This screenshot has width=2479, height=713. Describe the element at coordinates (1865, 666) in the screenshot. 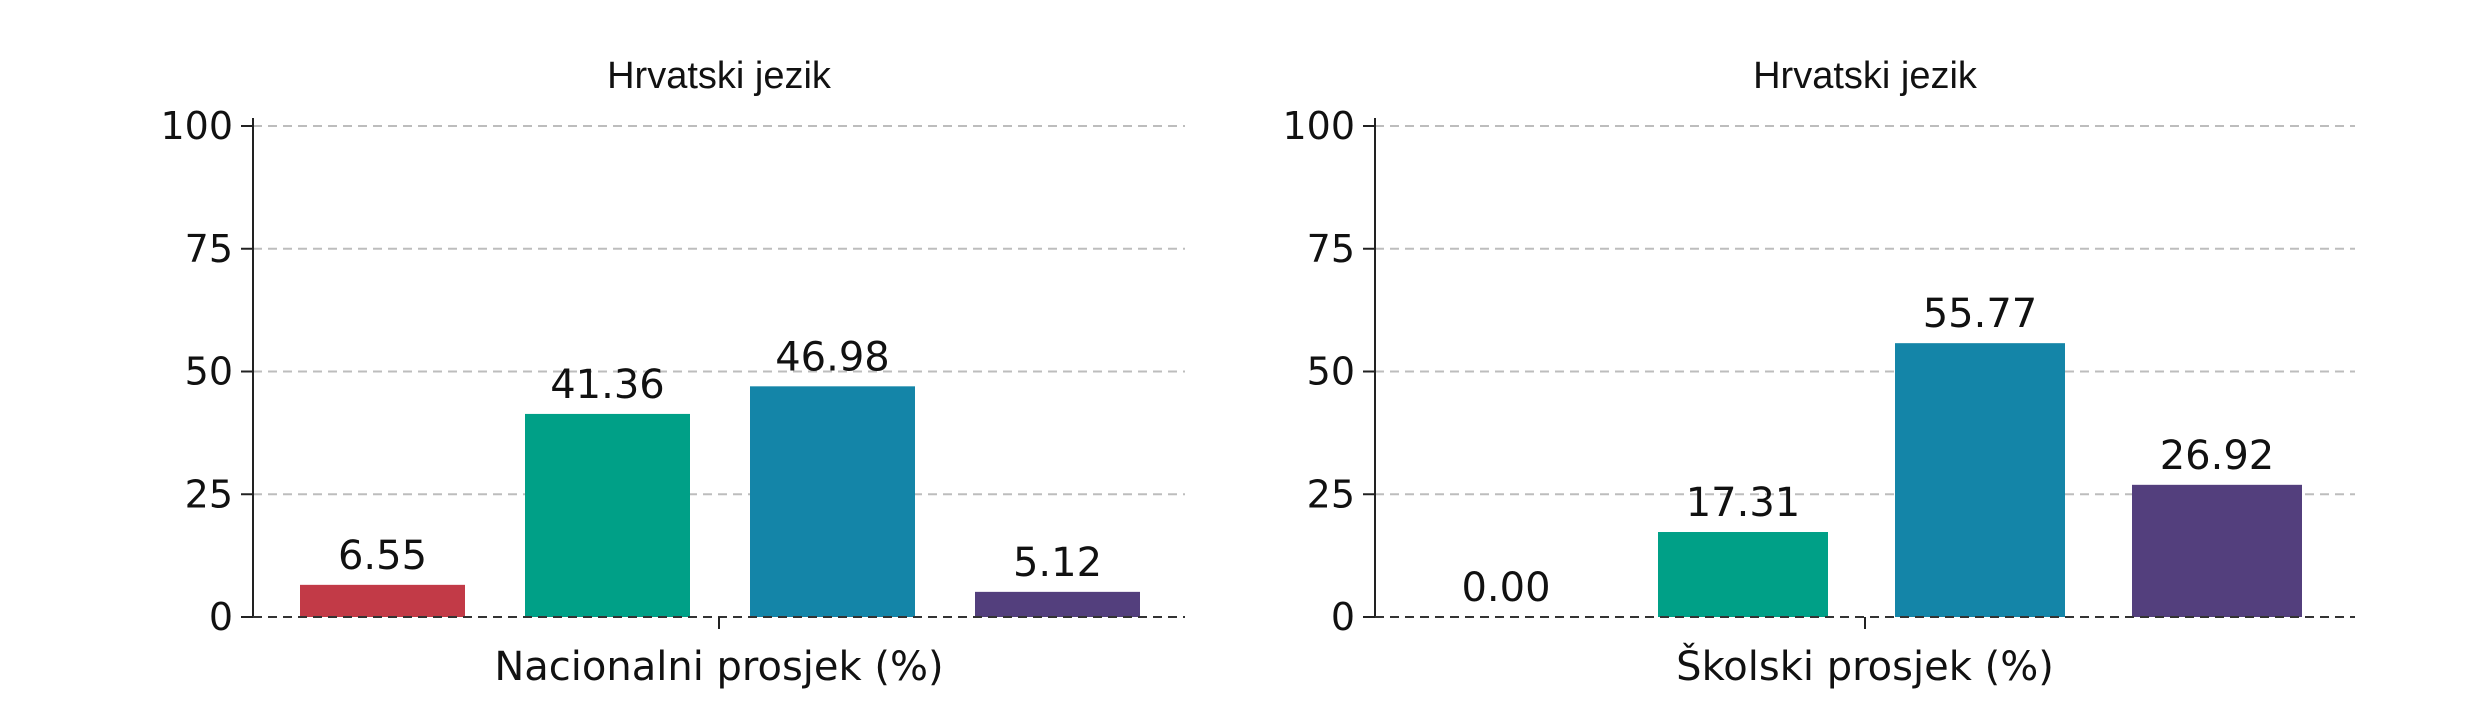

I see `x-axis-label: Školski prosjek (%)` at that location.